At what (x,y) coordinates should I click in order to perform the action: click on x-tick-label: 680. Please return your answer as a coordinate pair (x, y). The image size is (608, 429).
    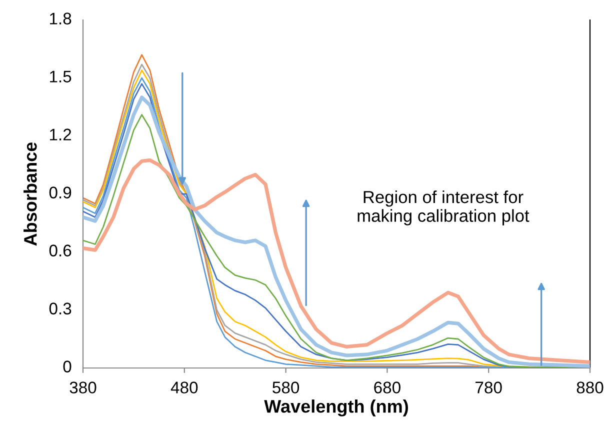
    Looking at the image, I should click on (387, 388).